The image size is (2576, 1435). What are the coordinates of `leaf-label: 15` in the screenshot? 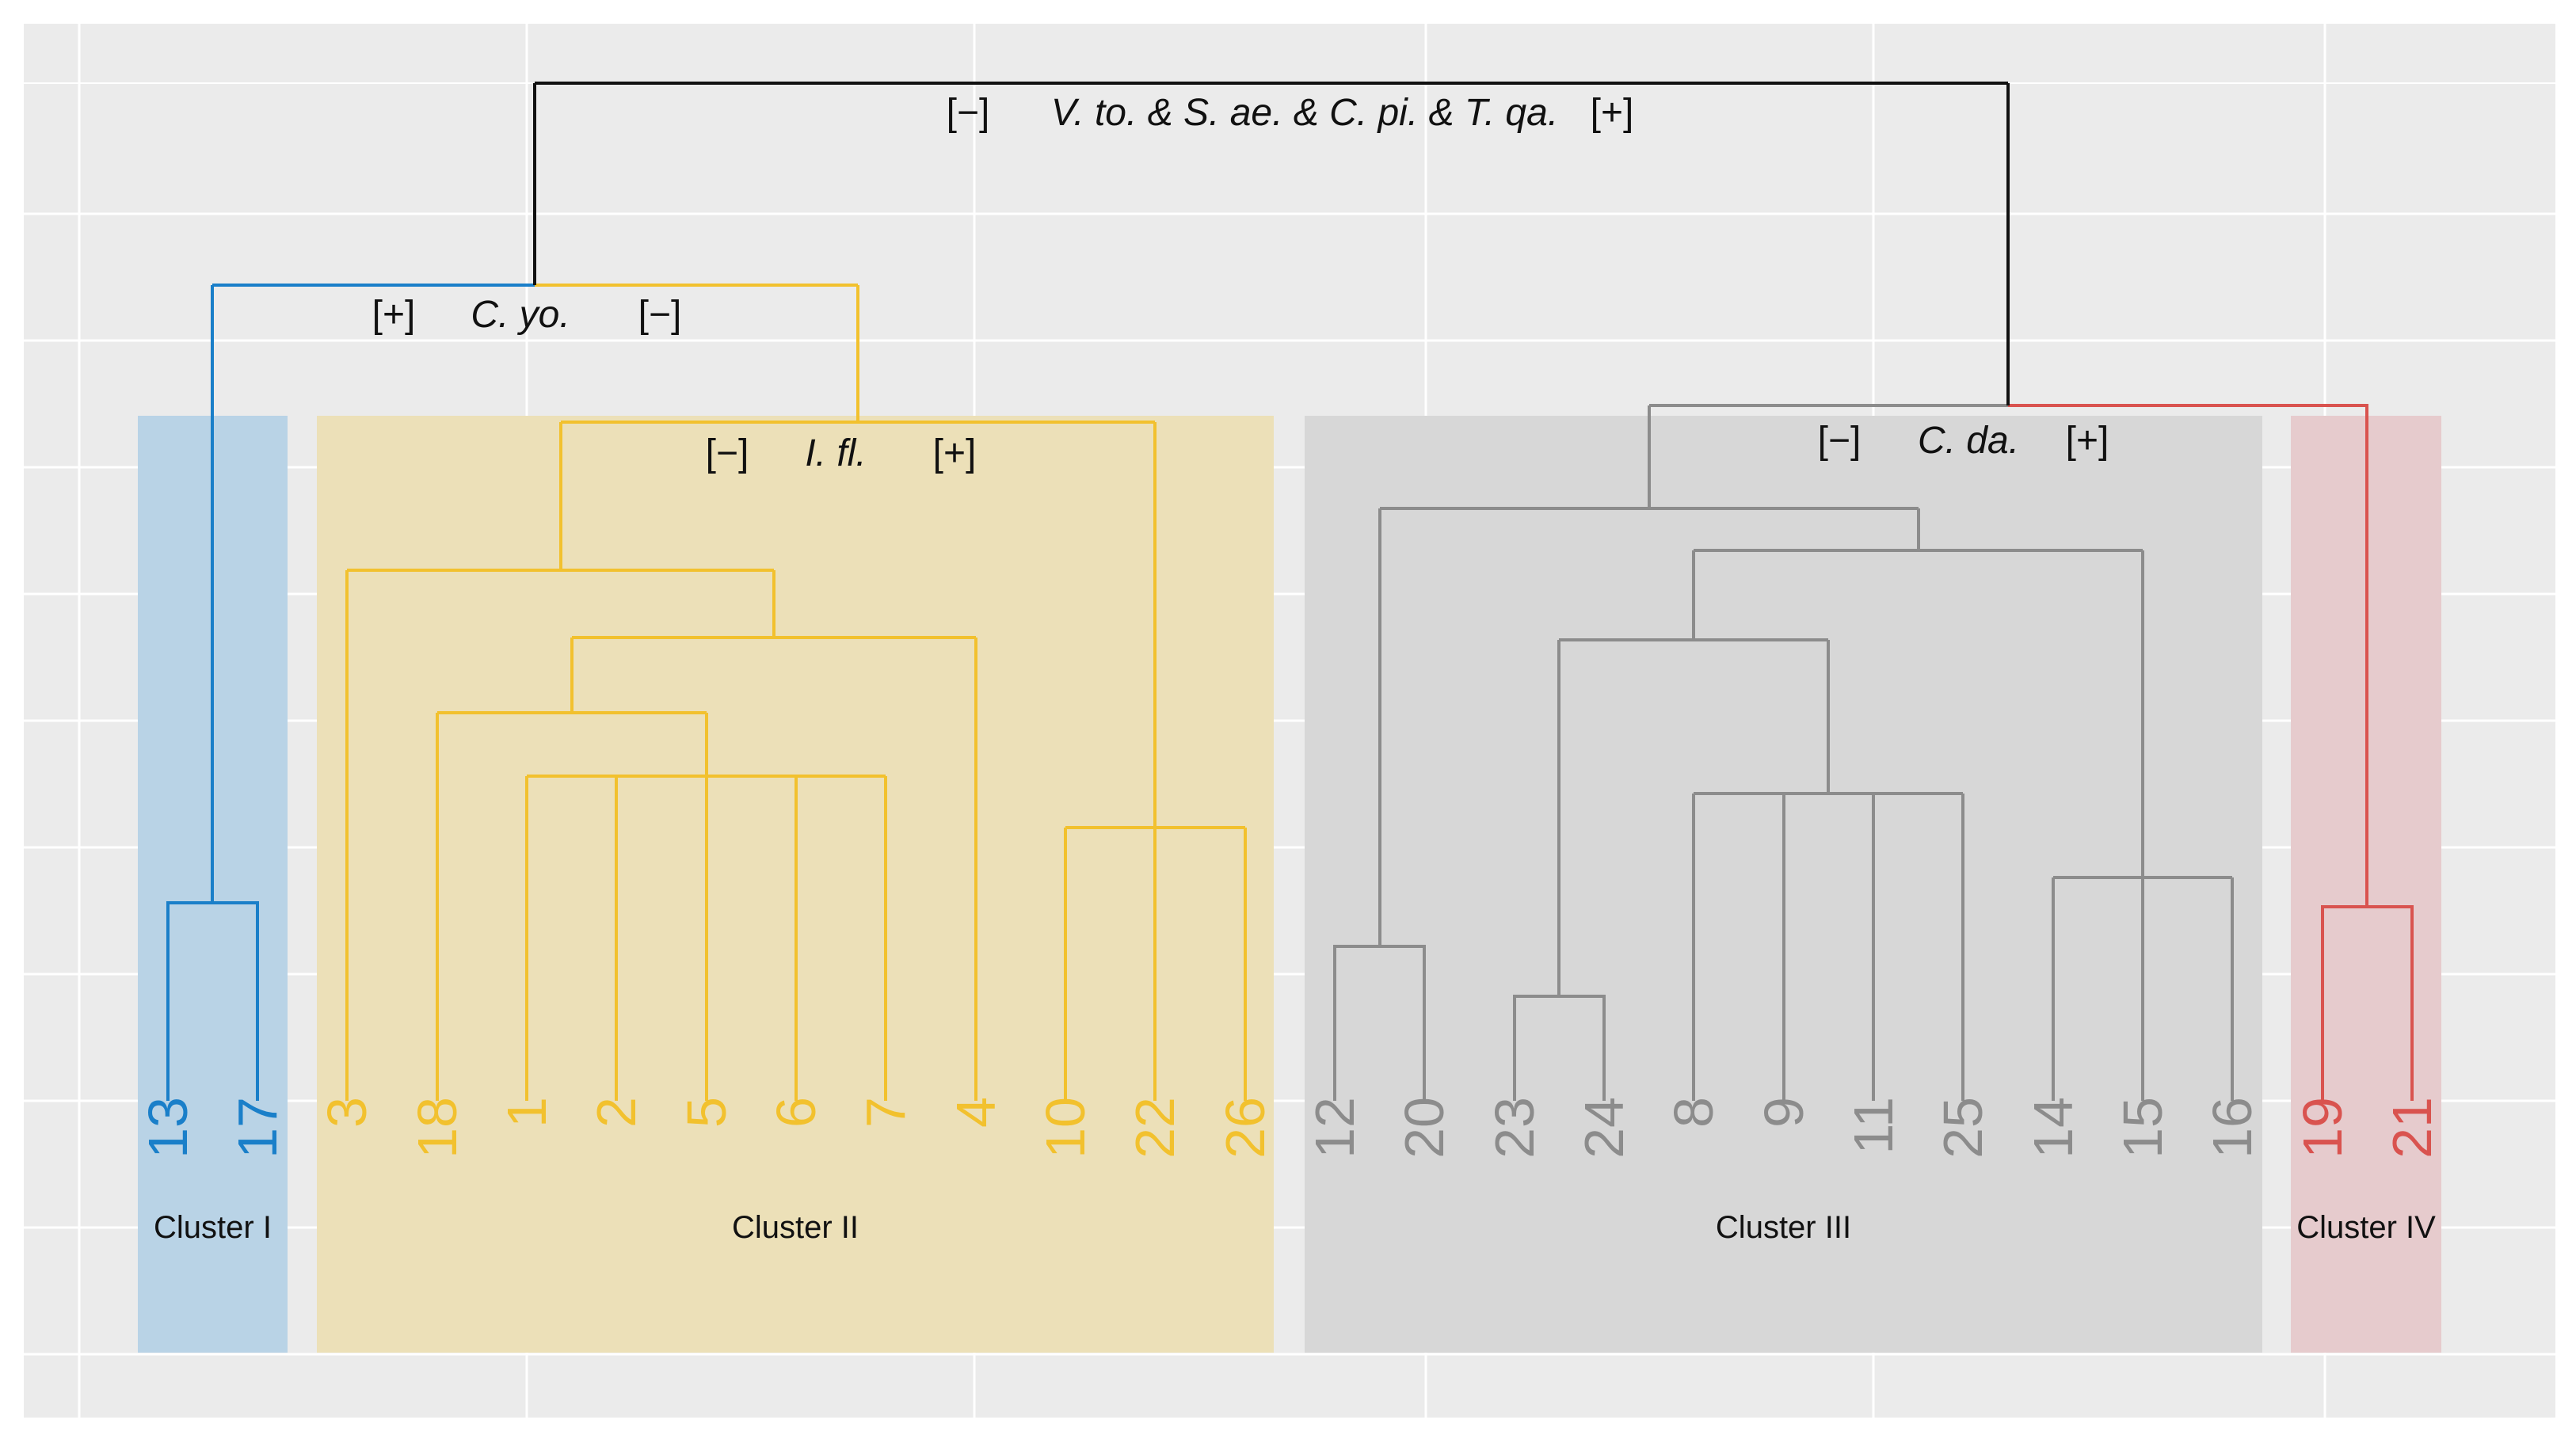 It's located at (2143, 1128).